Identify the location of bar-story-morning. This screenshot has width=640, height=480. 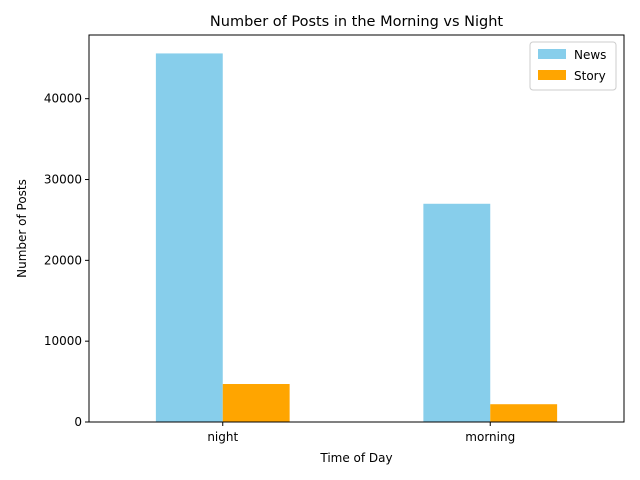
(524, 413).